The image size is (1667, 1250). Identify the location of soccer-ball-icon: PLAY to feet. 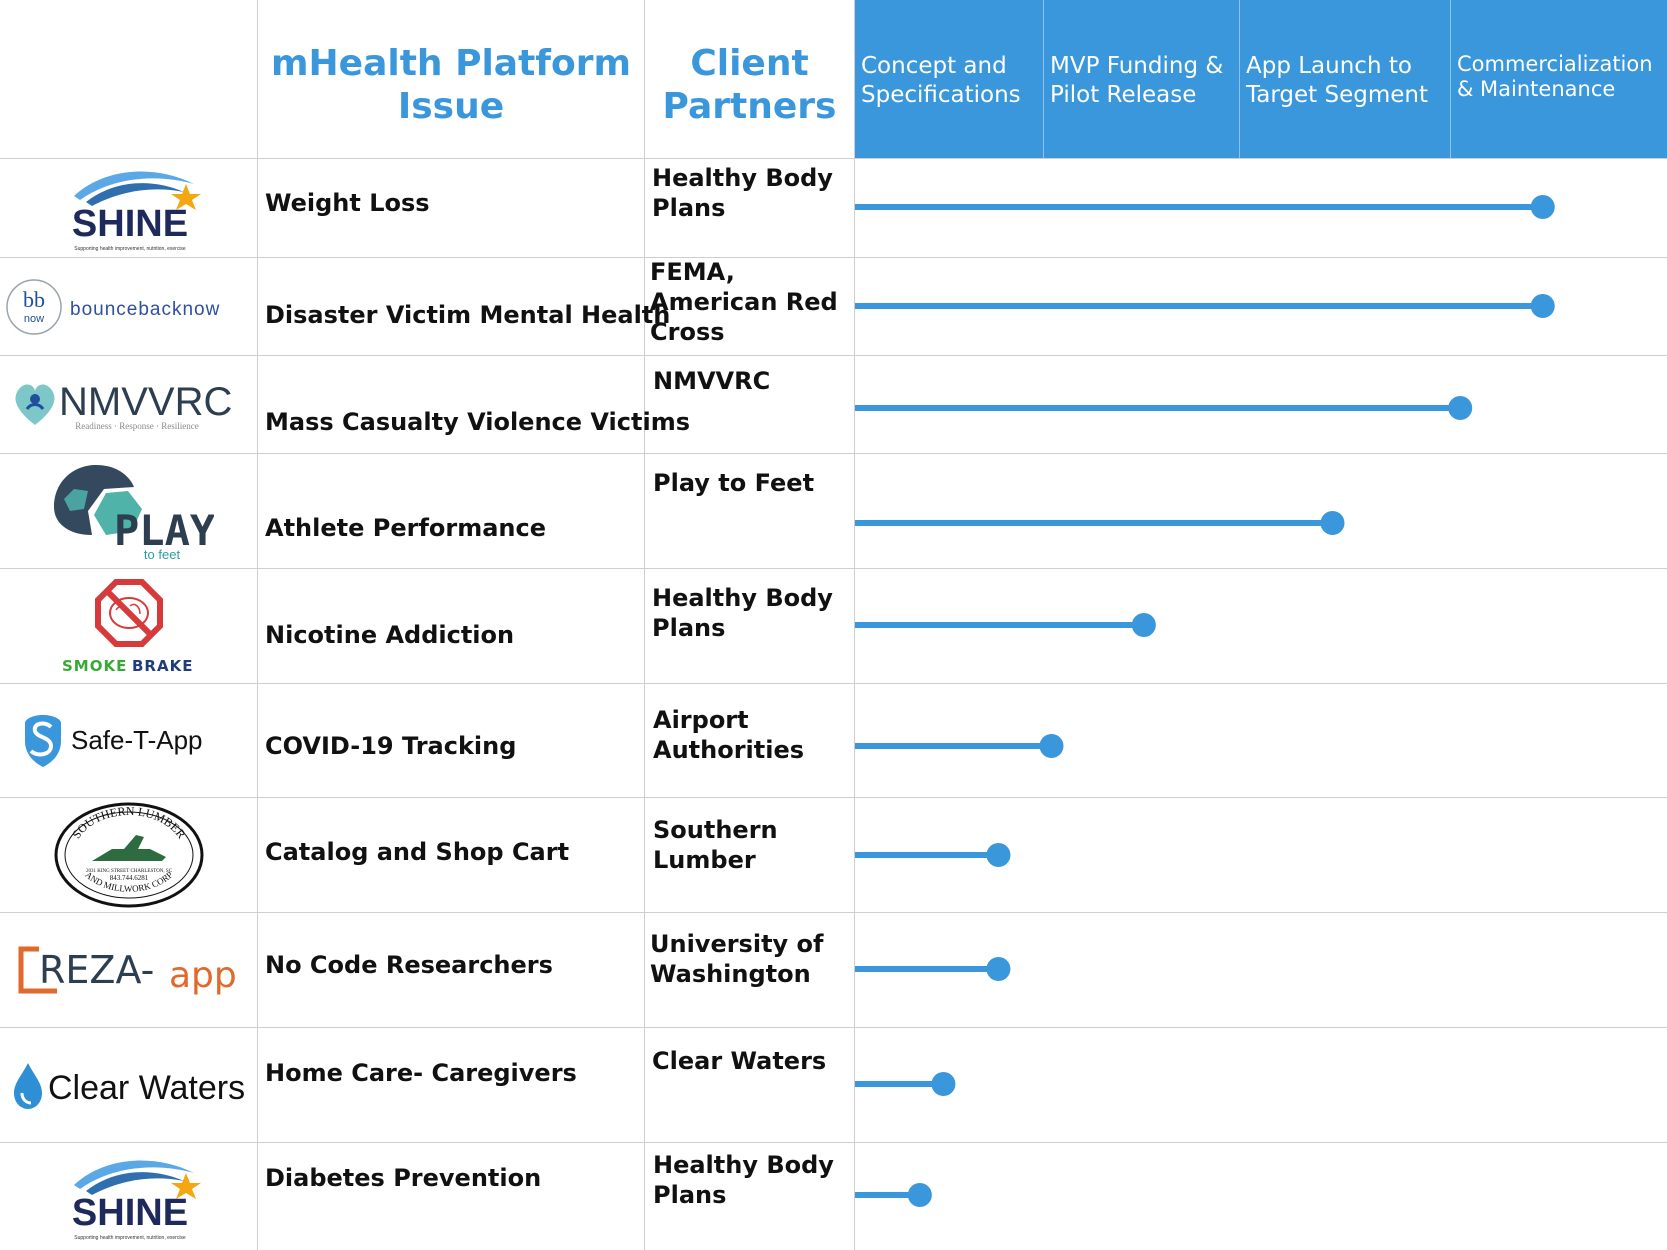
(133, 513).